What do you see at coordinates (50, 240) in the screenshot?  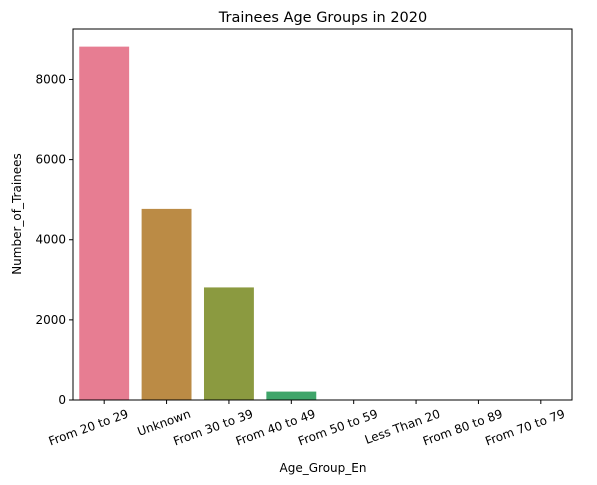 I see `y-tick-label-2: 4000` at bounding box center [50, 240].